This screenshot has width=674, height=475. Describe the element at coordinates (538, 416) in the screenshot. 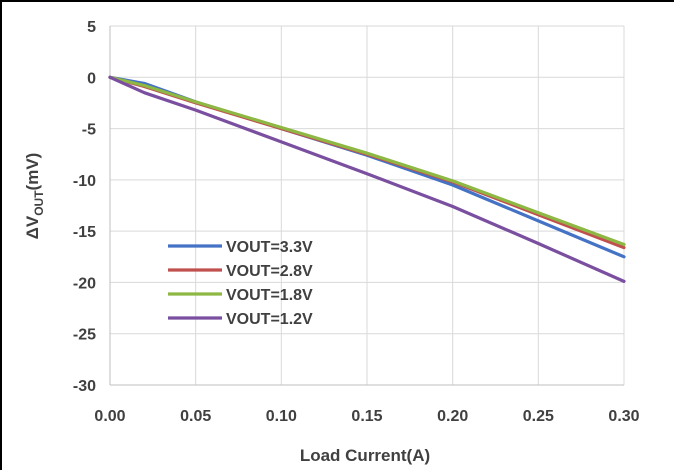

I see `x-tick-label: 0.25` at that location.